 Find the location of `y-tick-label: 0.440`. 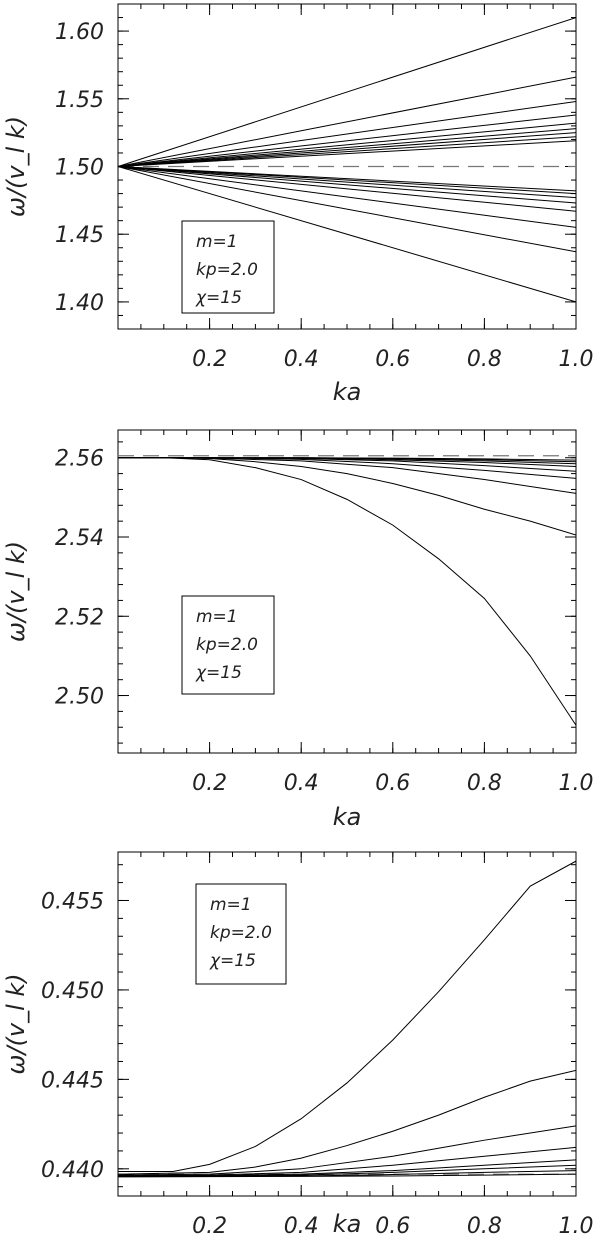

y-tick-label: 0.440 is located at coordinates (72, 1170).